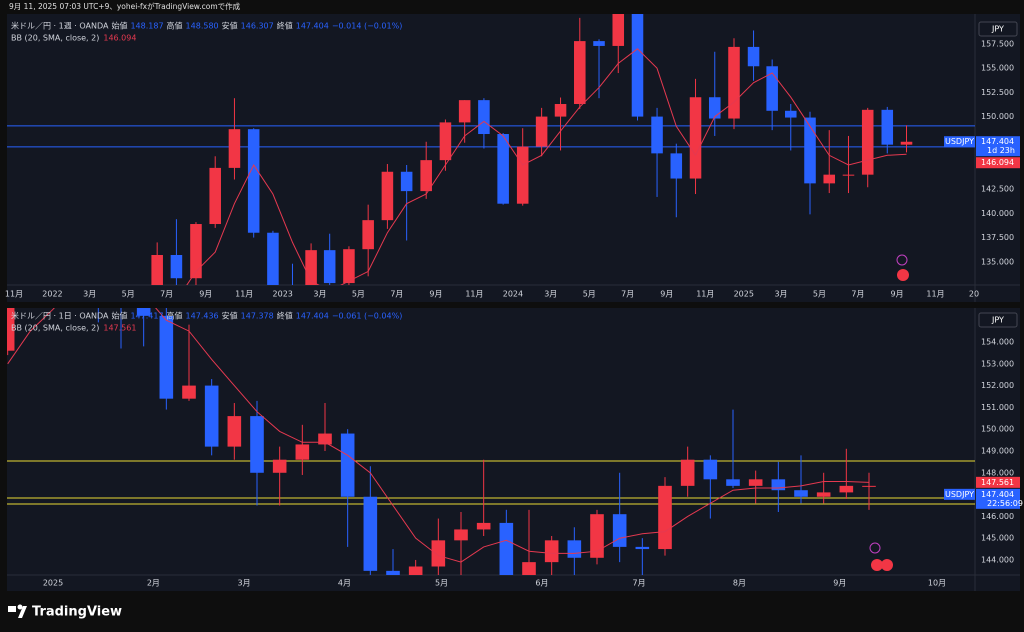 Image resolution: width=1024 pixels, height=632 pixels. What do you see at coordinates (230, 26) in the screenshot?
I see `legend-label: 安値` at bounding box center [230, 26].